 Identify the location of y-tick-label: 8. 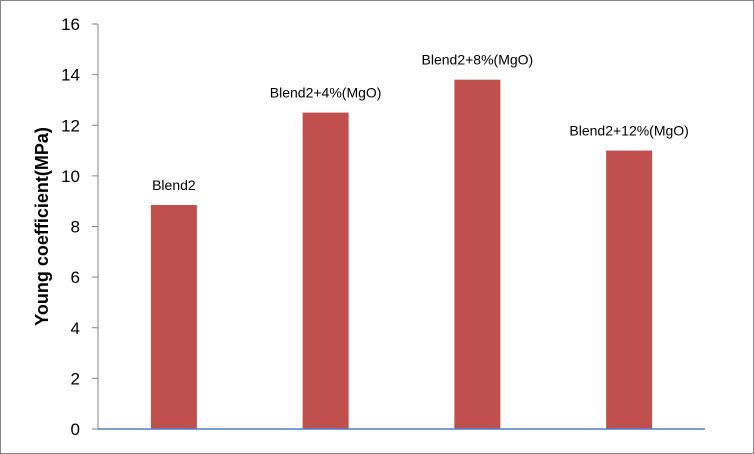
(75, 227).